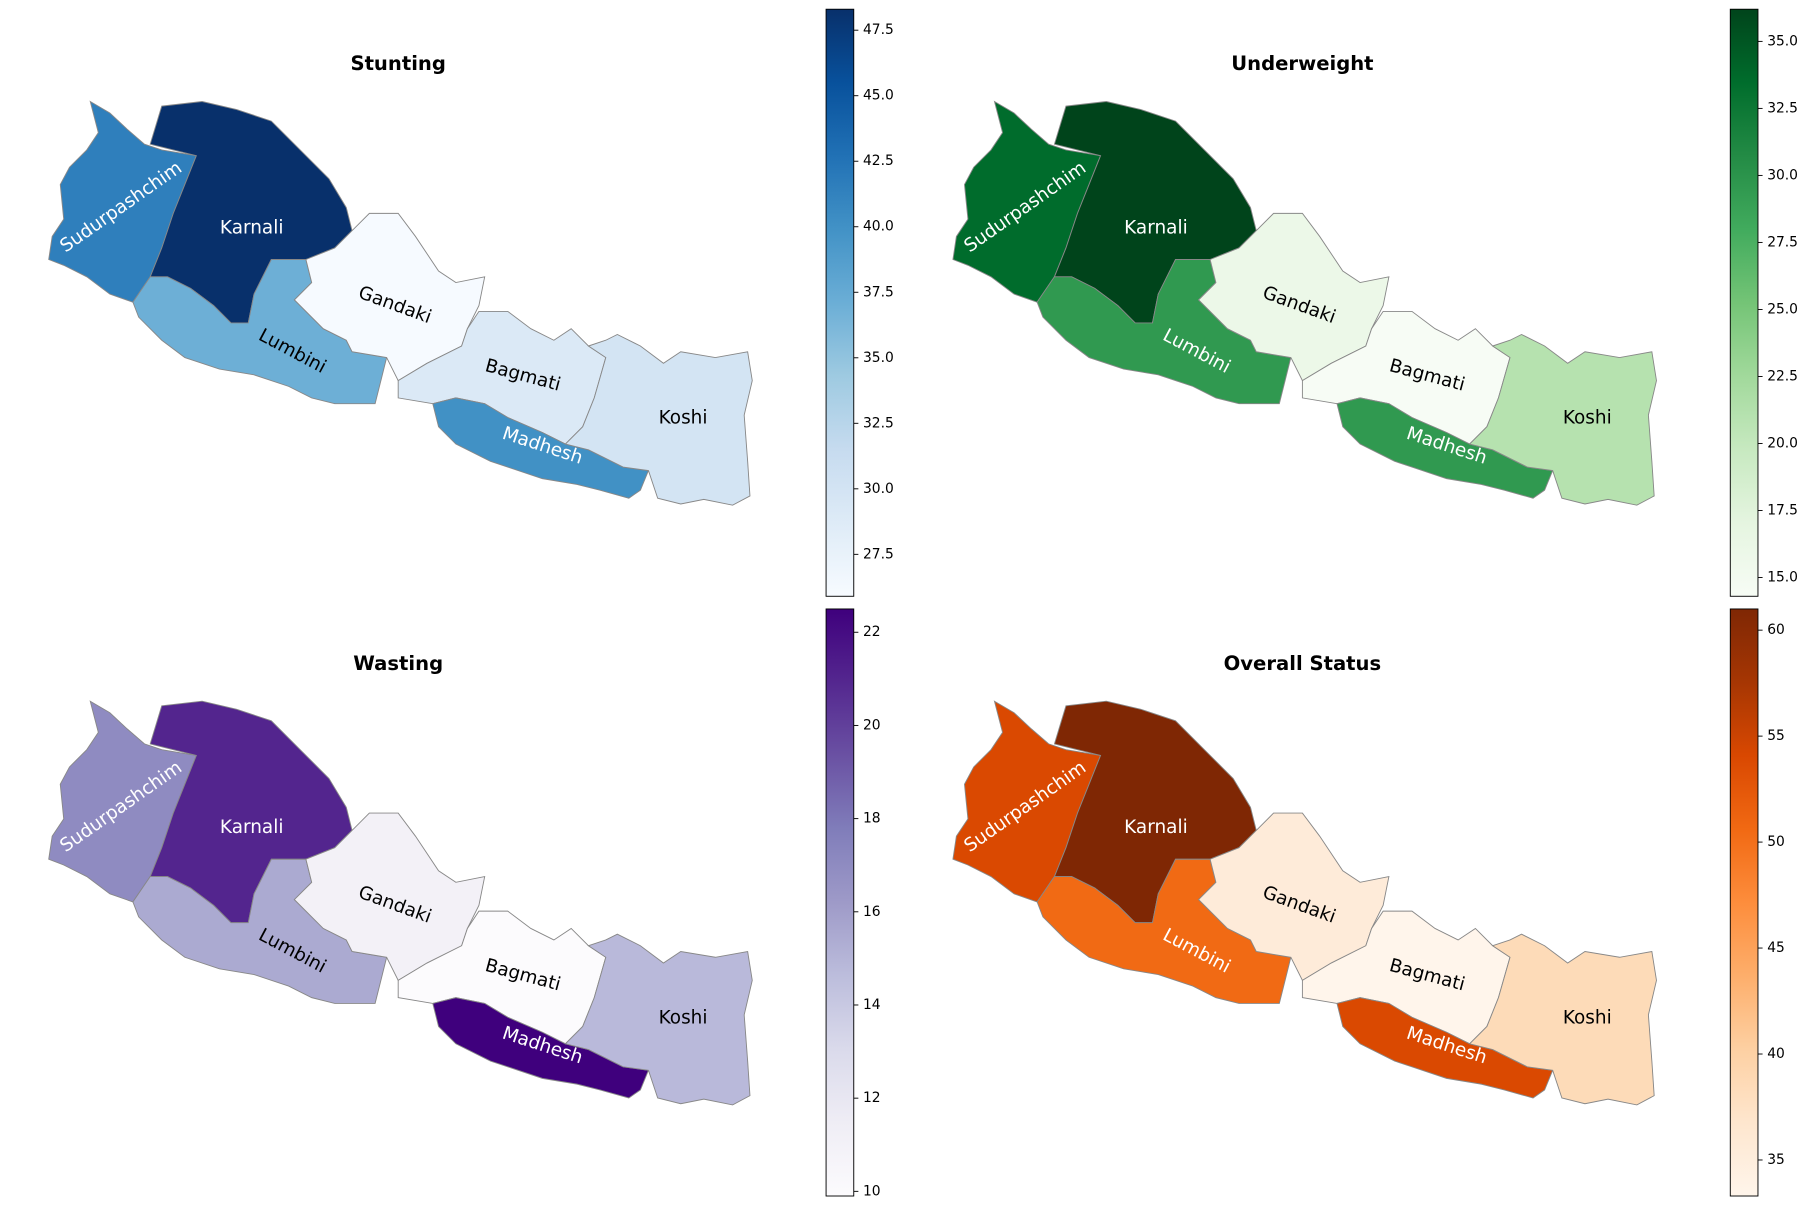 This screenshot has width=1809, height=1211. Describe the element at coordinates (1776, 630) in the screenshot. I see `colorbar-tick-label: 60` at that location.